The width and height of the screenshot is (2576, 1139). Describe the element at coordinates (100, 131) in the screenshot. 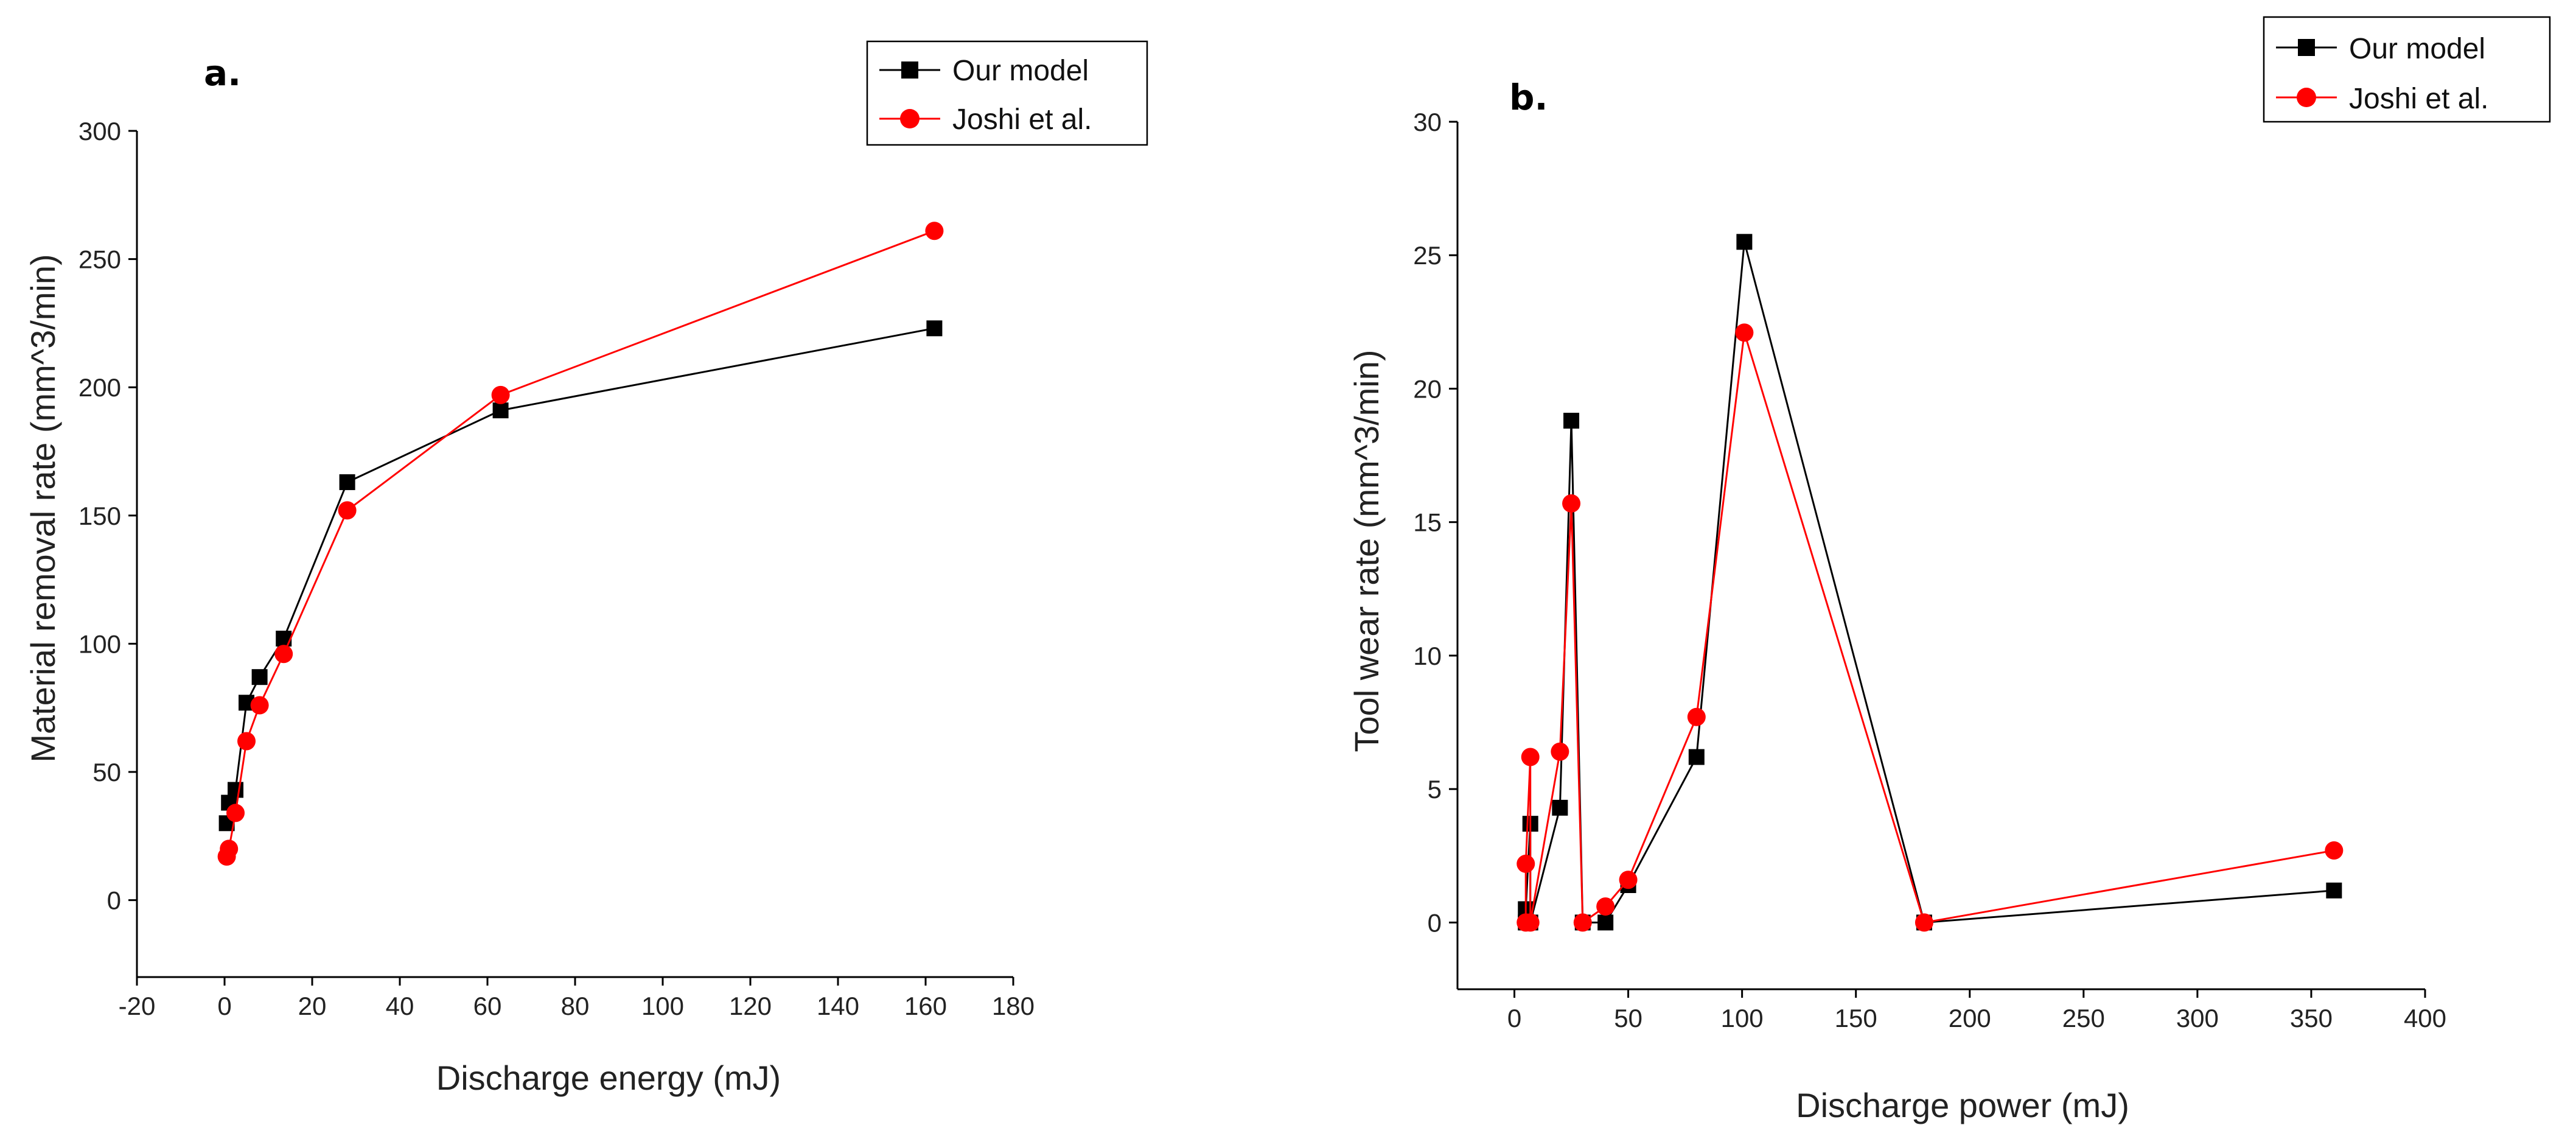

I see `y-tick-label-a: 300` at that location.